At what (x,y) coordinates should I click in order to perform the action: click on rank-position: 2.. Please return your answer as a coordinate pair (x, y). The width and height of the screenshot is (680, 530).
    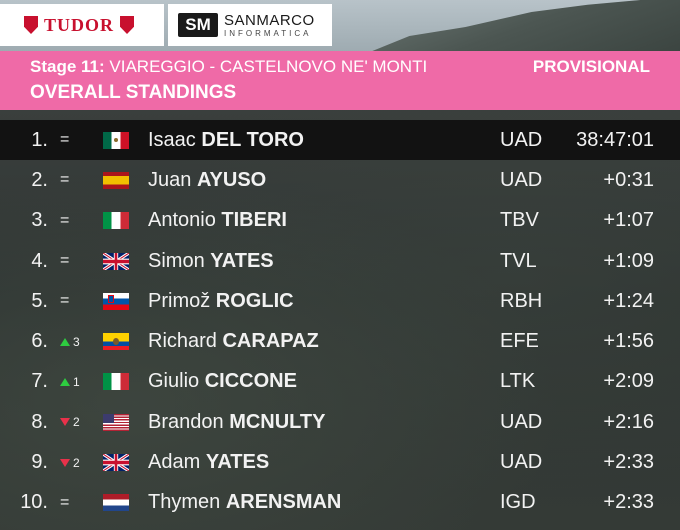
    Looking at the image, I should click on (39, 179).